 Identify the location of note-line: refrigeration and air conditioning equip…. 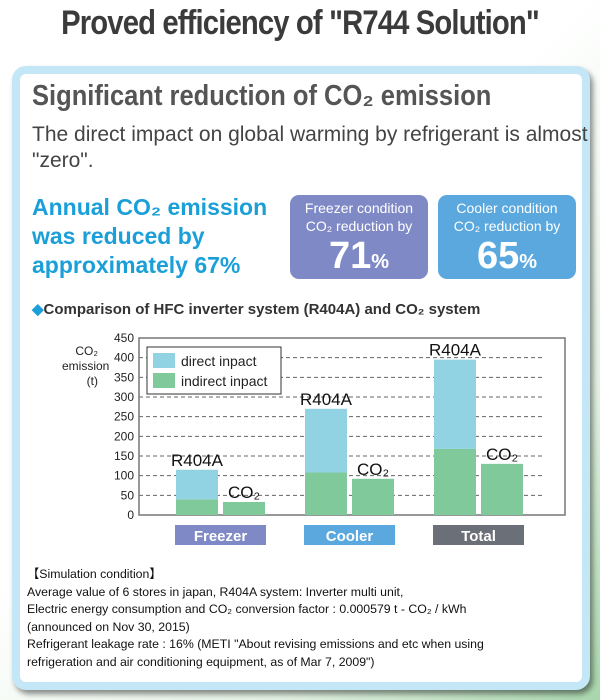
(201, 661).